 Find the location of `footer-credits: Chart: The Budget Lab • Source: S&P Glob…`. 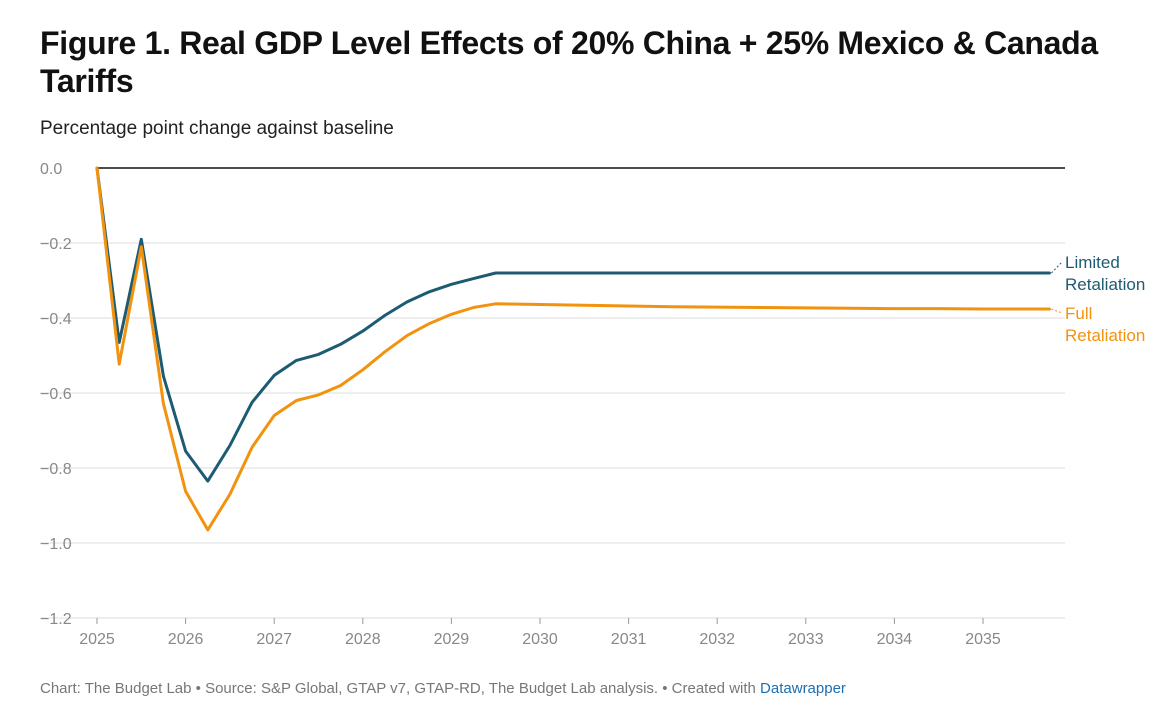

footer-credits: Chart: The Budget Lab • Source: S&P Glob… is located at coordinates (400, 688).